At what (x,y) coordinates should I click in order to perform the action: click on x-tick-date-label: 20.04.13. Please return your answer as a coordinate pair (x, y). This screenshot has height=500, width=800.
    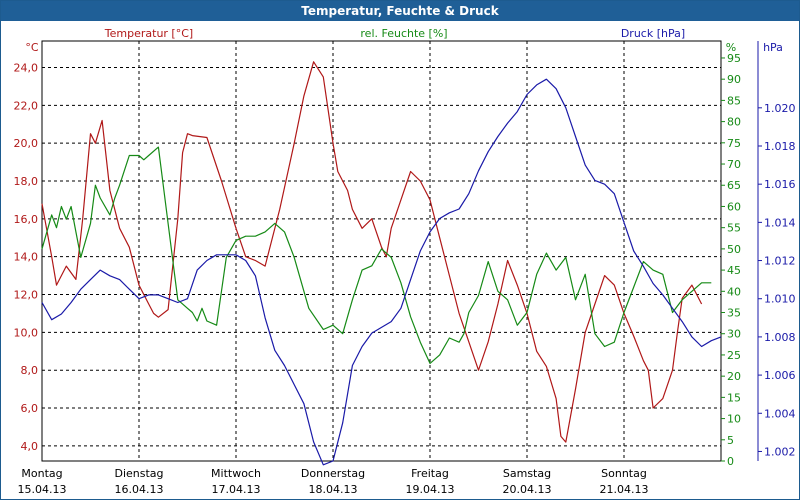
    Looking at the image, I should click on (527, 489).